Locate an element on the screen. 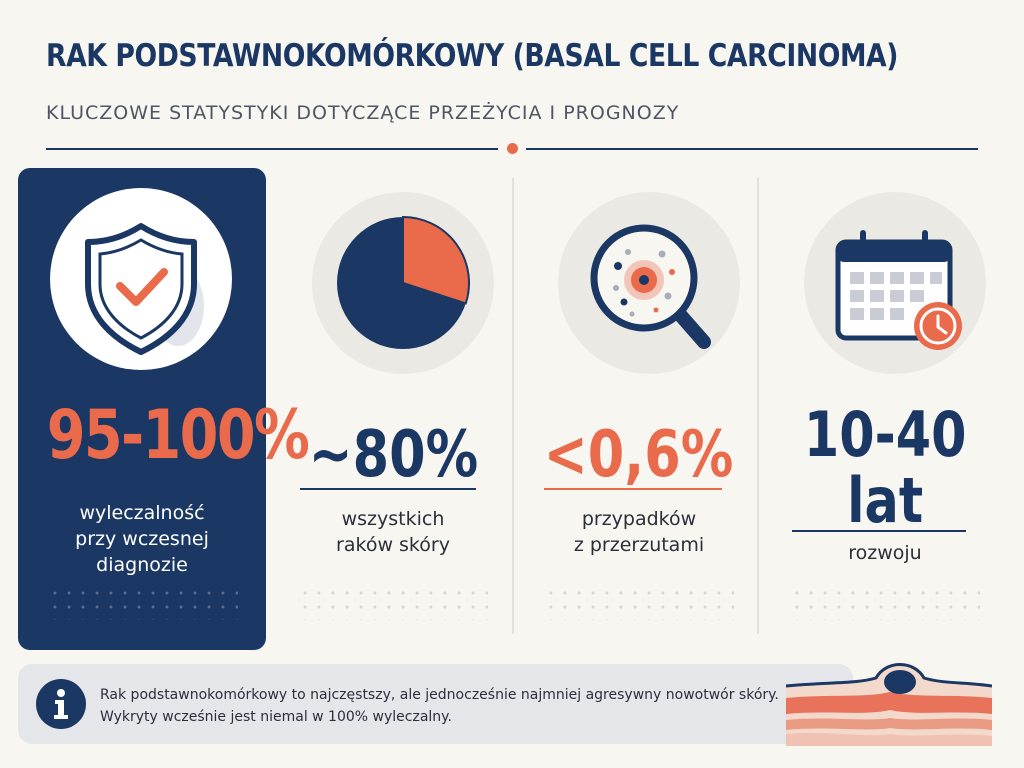 This screenshot has width=1024, height=768. divider-right is located at coordinates (752, 149).